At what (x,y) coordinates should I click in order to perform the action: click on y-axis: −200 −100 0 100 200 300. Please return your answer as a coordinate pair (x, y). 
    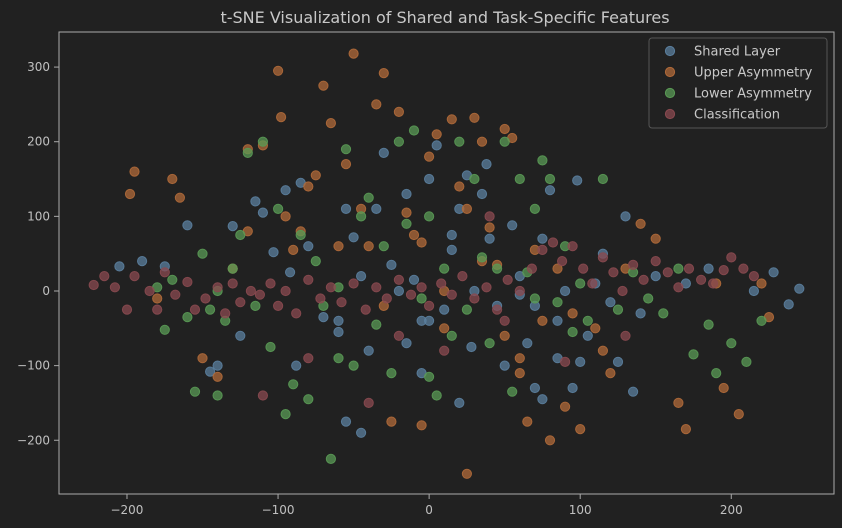
    Looking at the image, I should click on (38, 253).